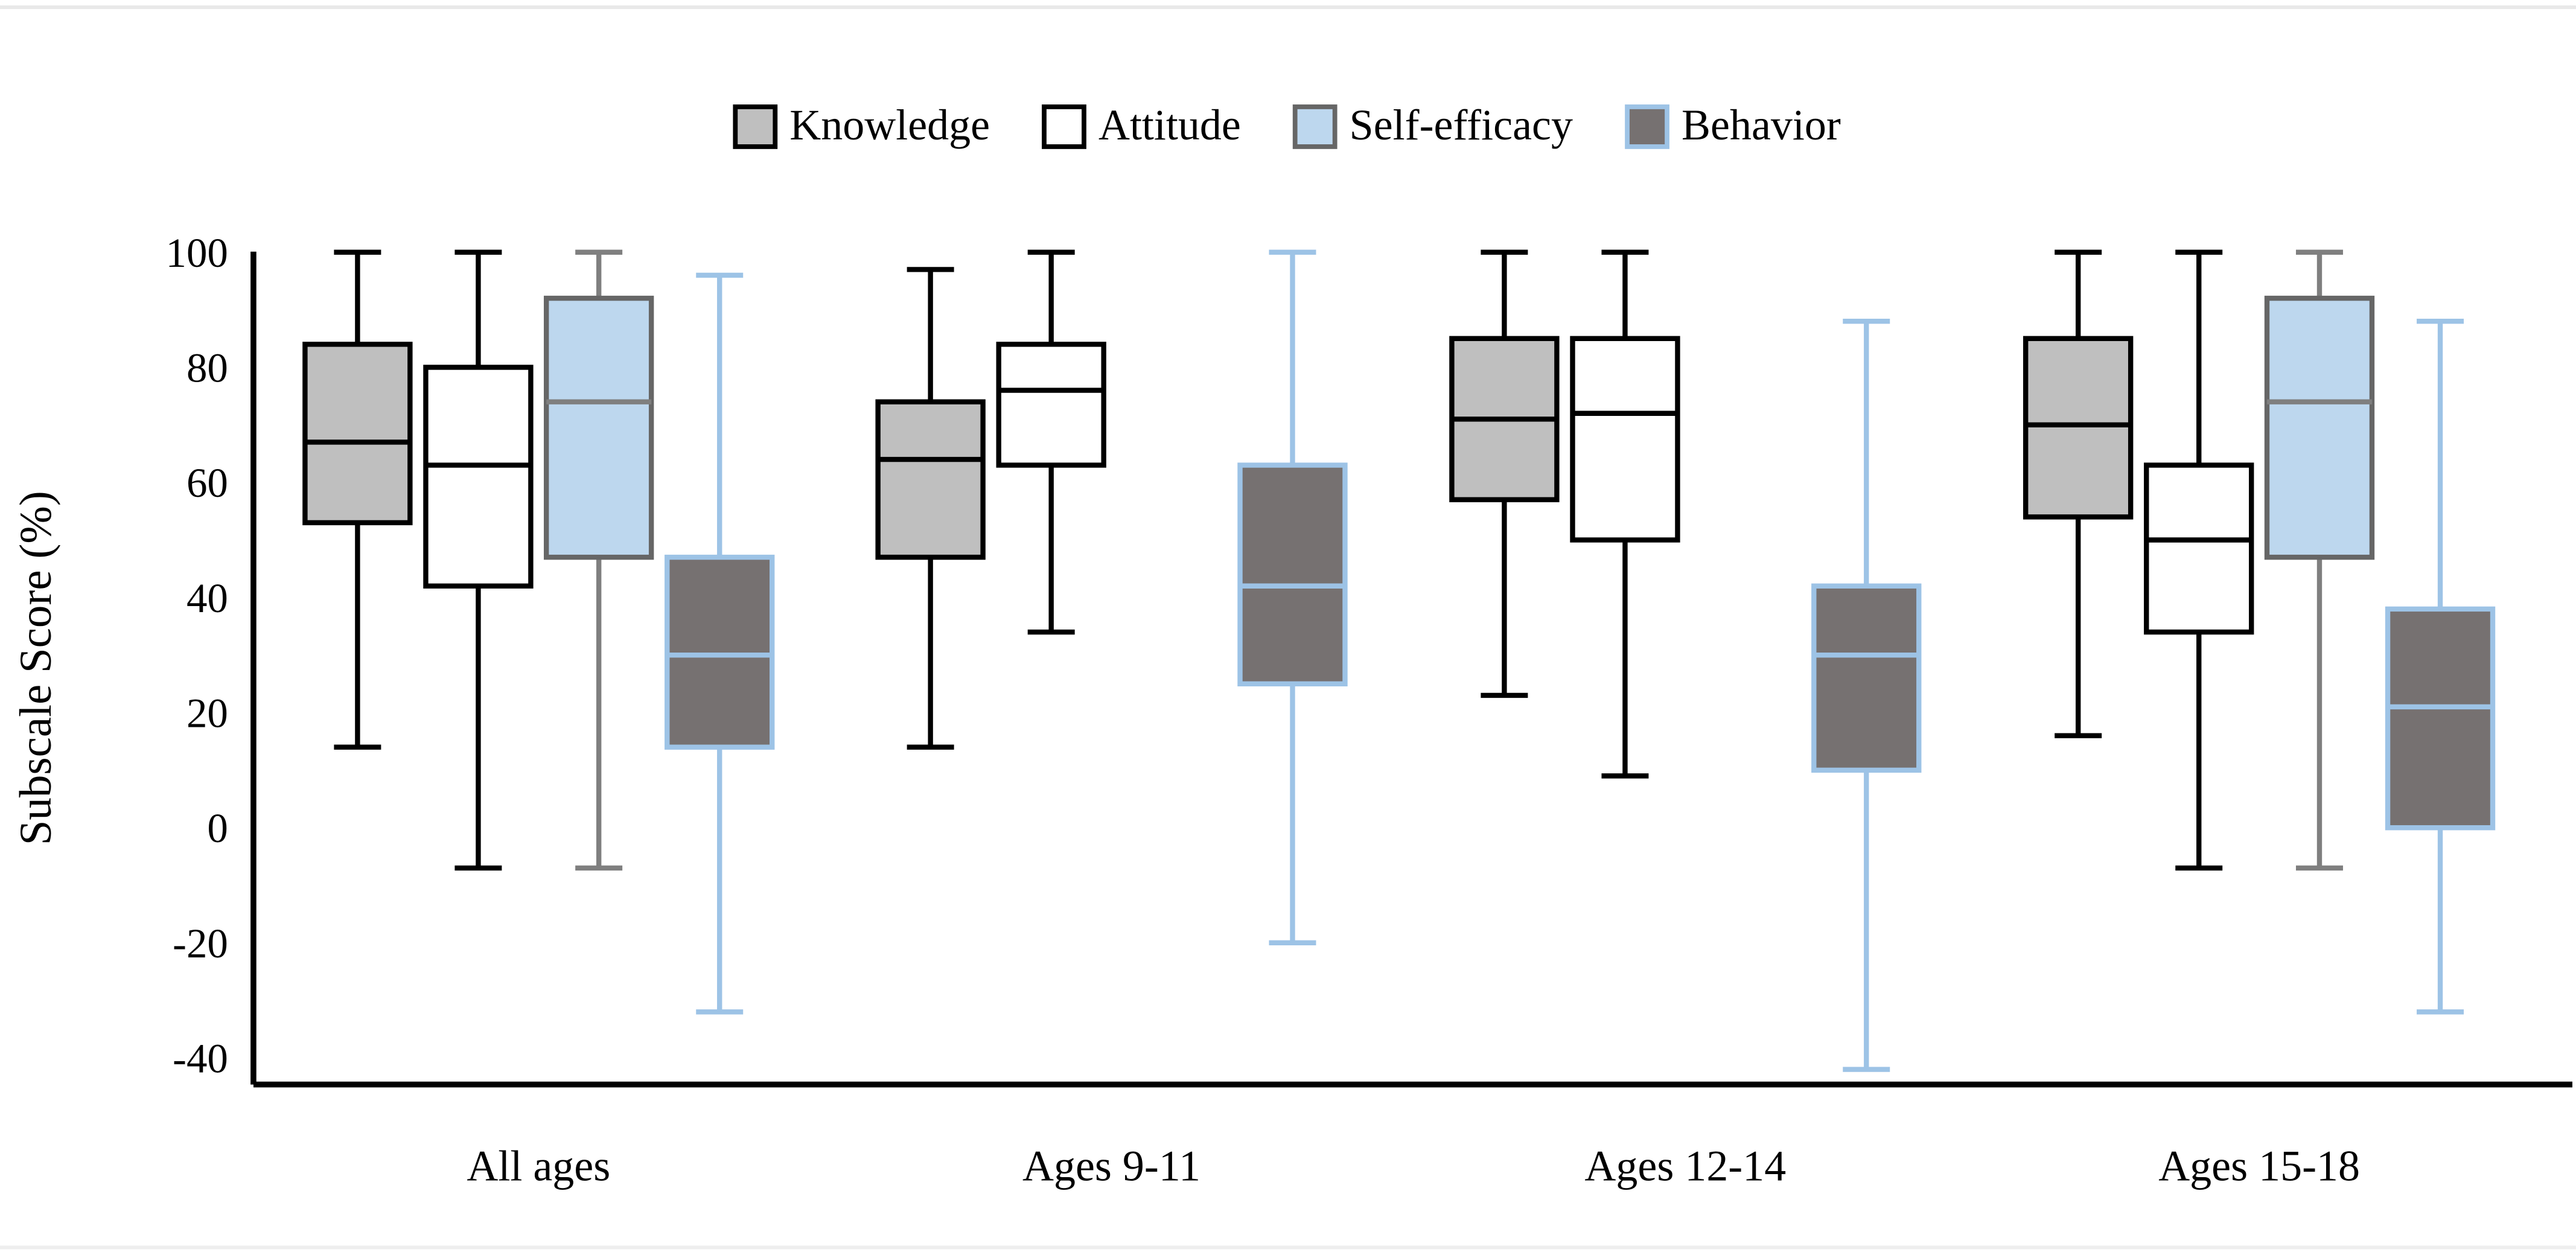  Describe the element at coordinates (1314, 126) in the screenshot. I see `self-efficacy-swatch-icon` at that location.